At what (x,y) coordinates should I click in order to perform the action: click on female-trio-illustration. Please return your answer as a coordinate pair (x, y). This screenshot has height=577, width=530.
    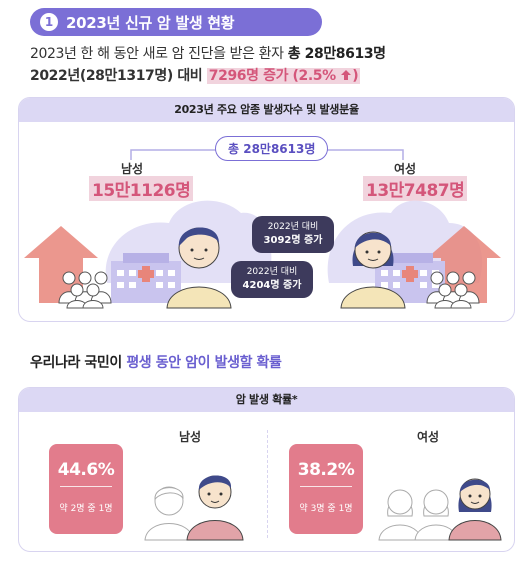
    Looking at the image, I should click on (440, 509).